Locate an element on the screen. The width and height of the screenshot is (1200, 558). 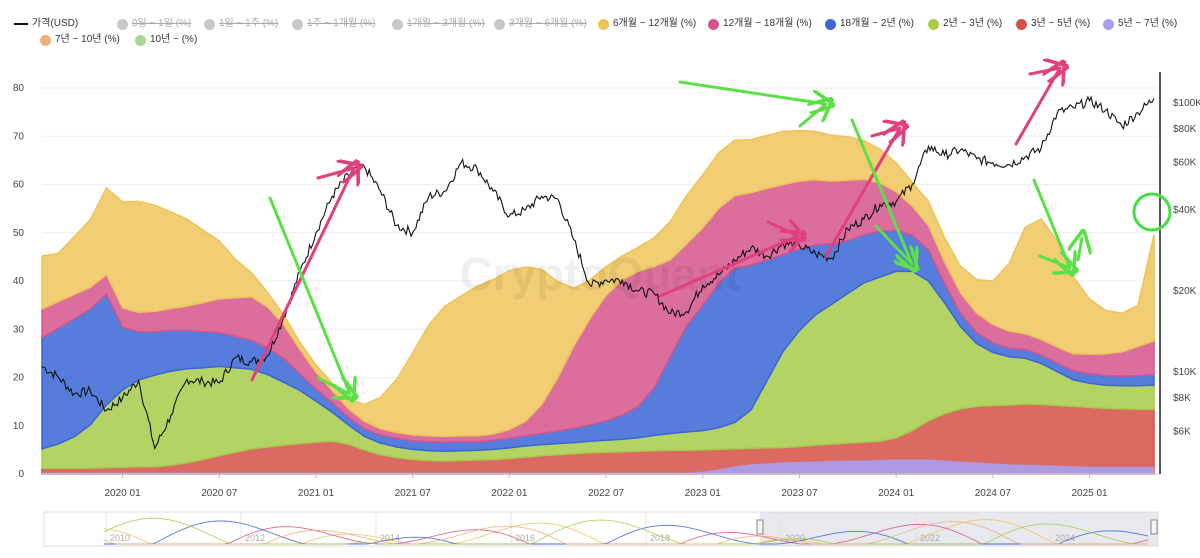
x-tick-label: 2022 07 is located at coordinates (606, 493).